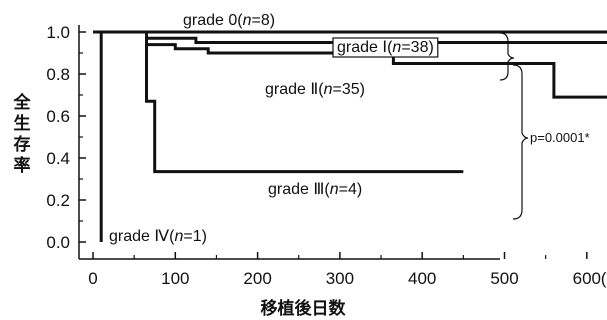 This screenshot has width=607, height=320. What do you see at coordinates (504, 278) in the screenshot?
I see `x-tick-label: 500` at bounding box center [504, 278].